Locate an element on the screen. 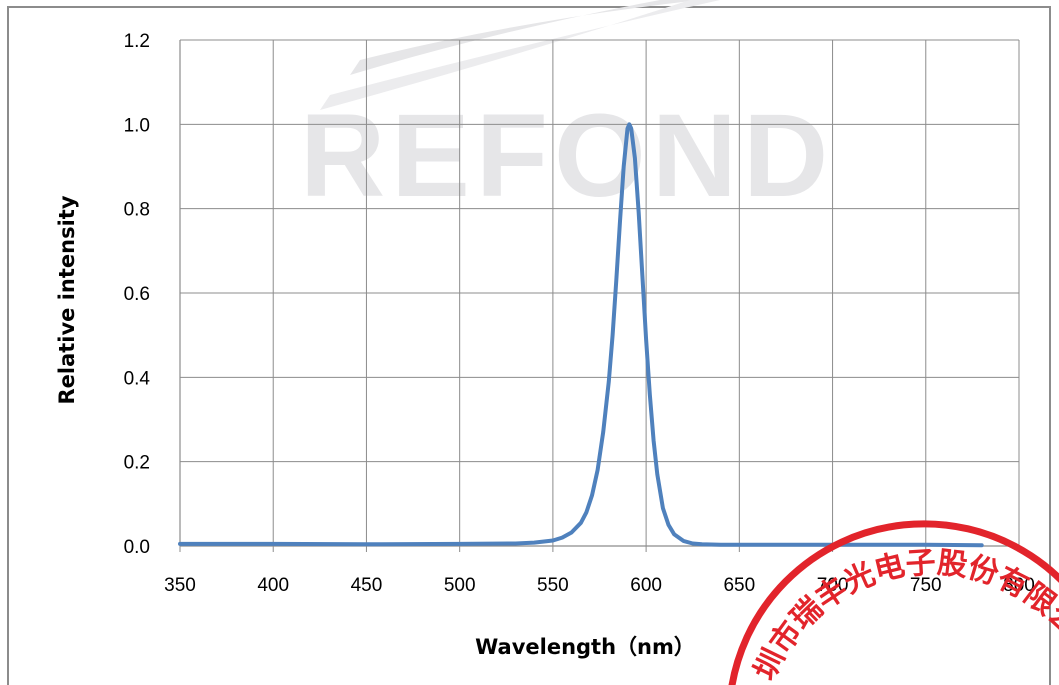 The height and width of the screenshot is (685, 1059). watermark-swoosh-top is located at coordinates (525, 37).